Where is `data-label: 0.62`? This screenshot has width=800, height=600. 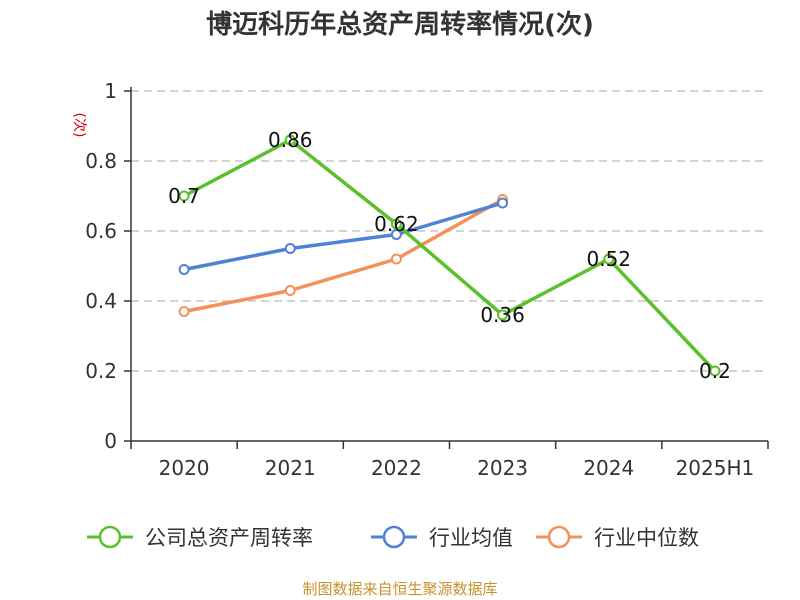
data-label: 0.62 is located at coordinates (396, 224).